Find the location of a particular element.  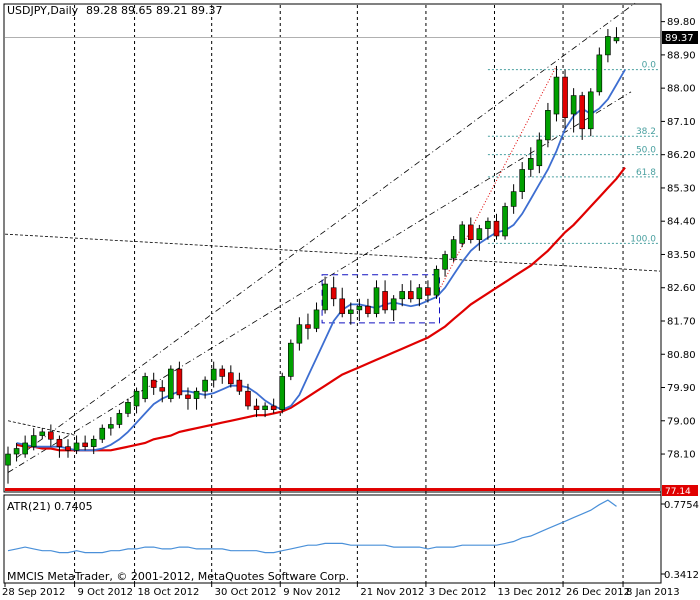

y-tick-label: 89.80 is located at coordinates (681, 22).